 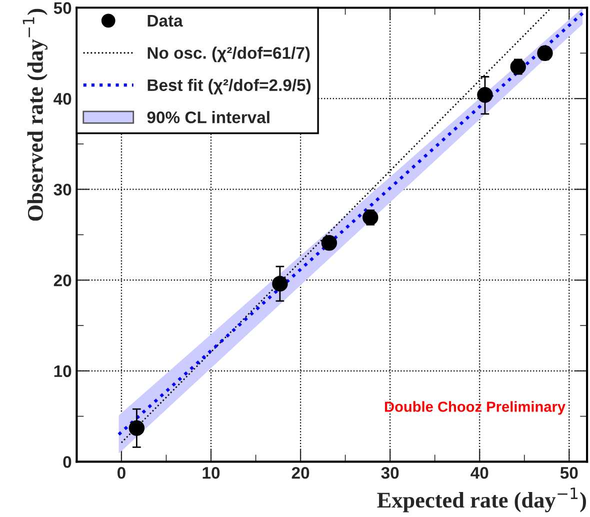 I want to click on y-tick-label: 40, so click(x=63, y=98).